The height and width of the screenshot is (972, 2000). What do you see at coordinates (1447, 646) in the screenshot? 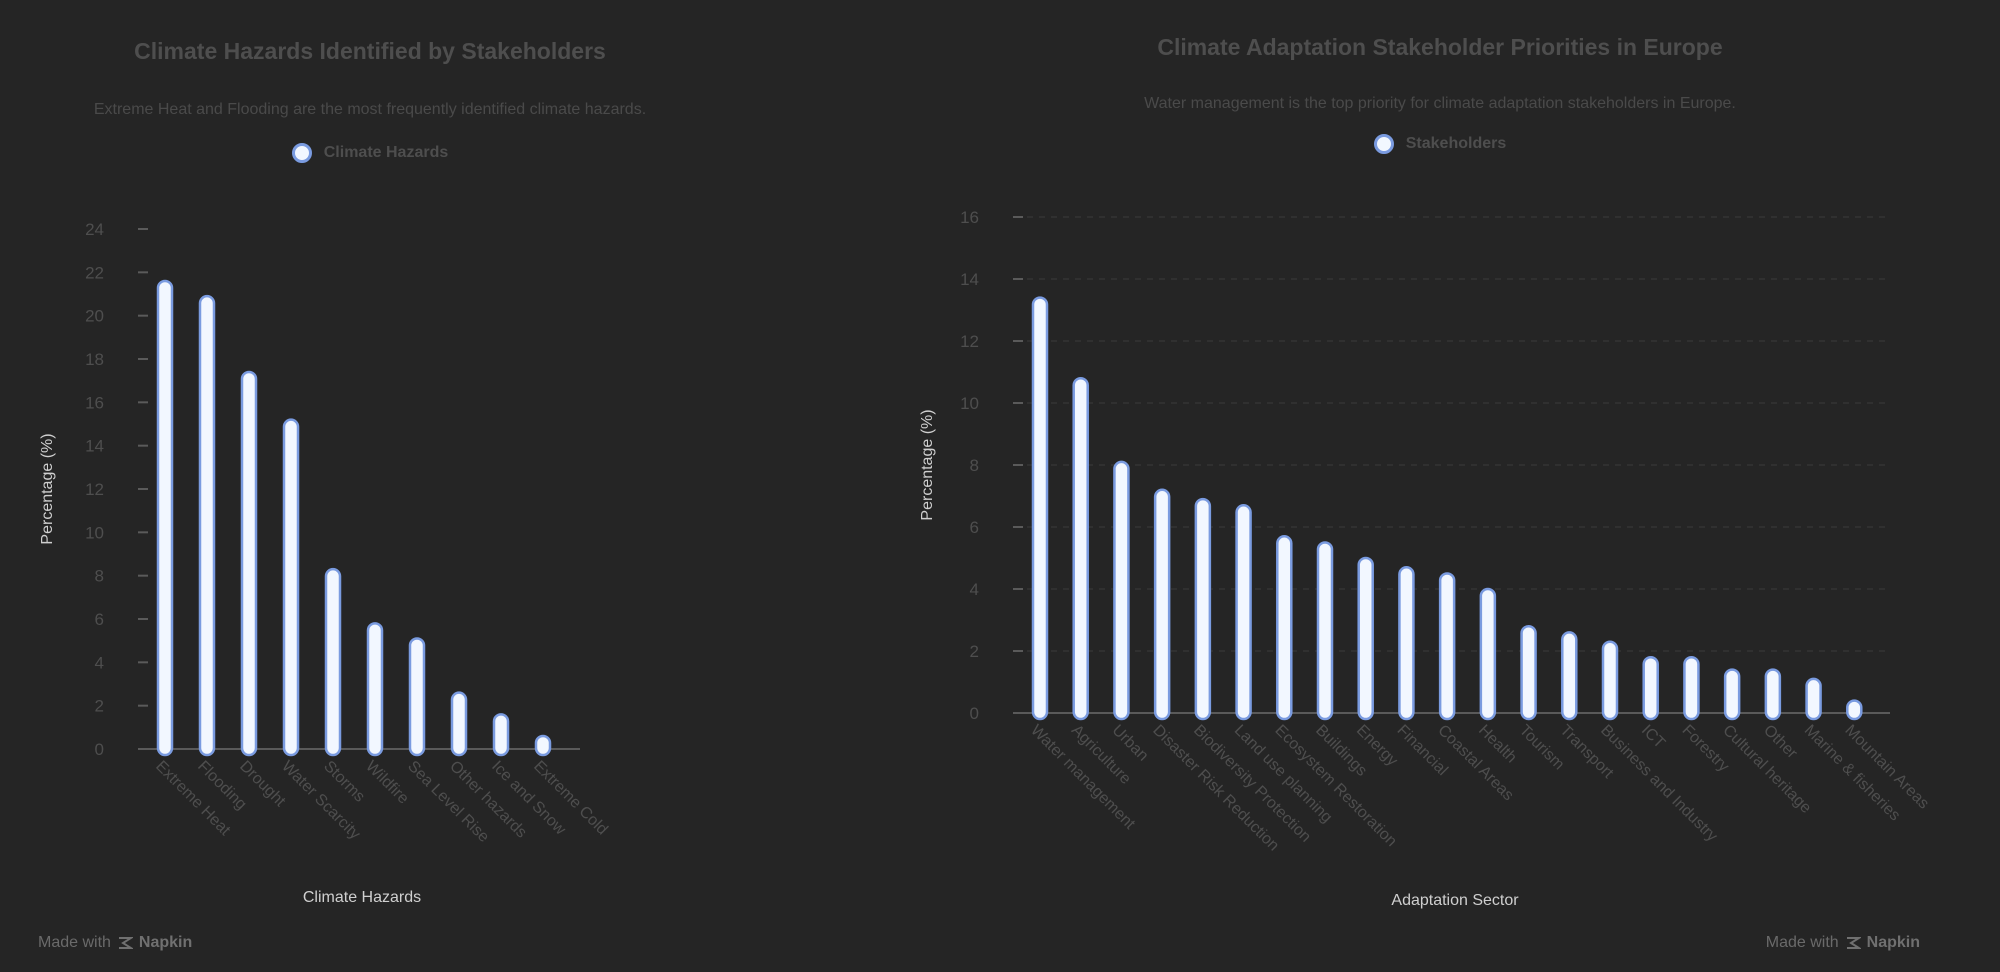
I see `bar-coastal-areas` at bounding box center [1447, 646].